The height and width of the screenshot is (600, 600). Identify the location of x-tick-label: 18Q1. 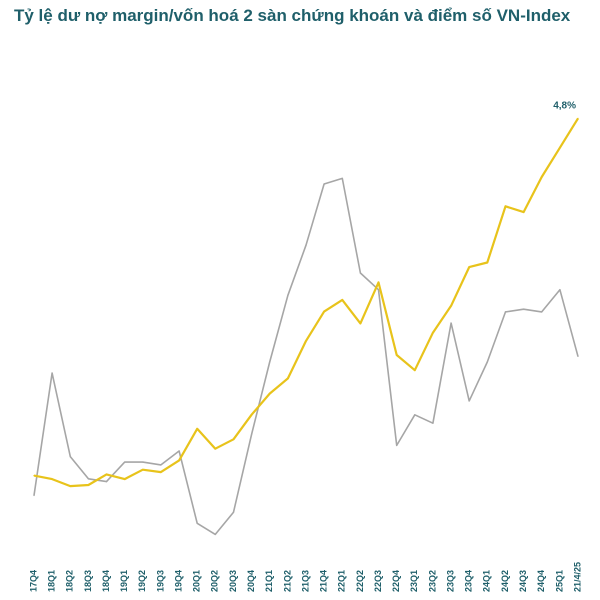
(51, 581).